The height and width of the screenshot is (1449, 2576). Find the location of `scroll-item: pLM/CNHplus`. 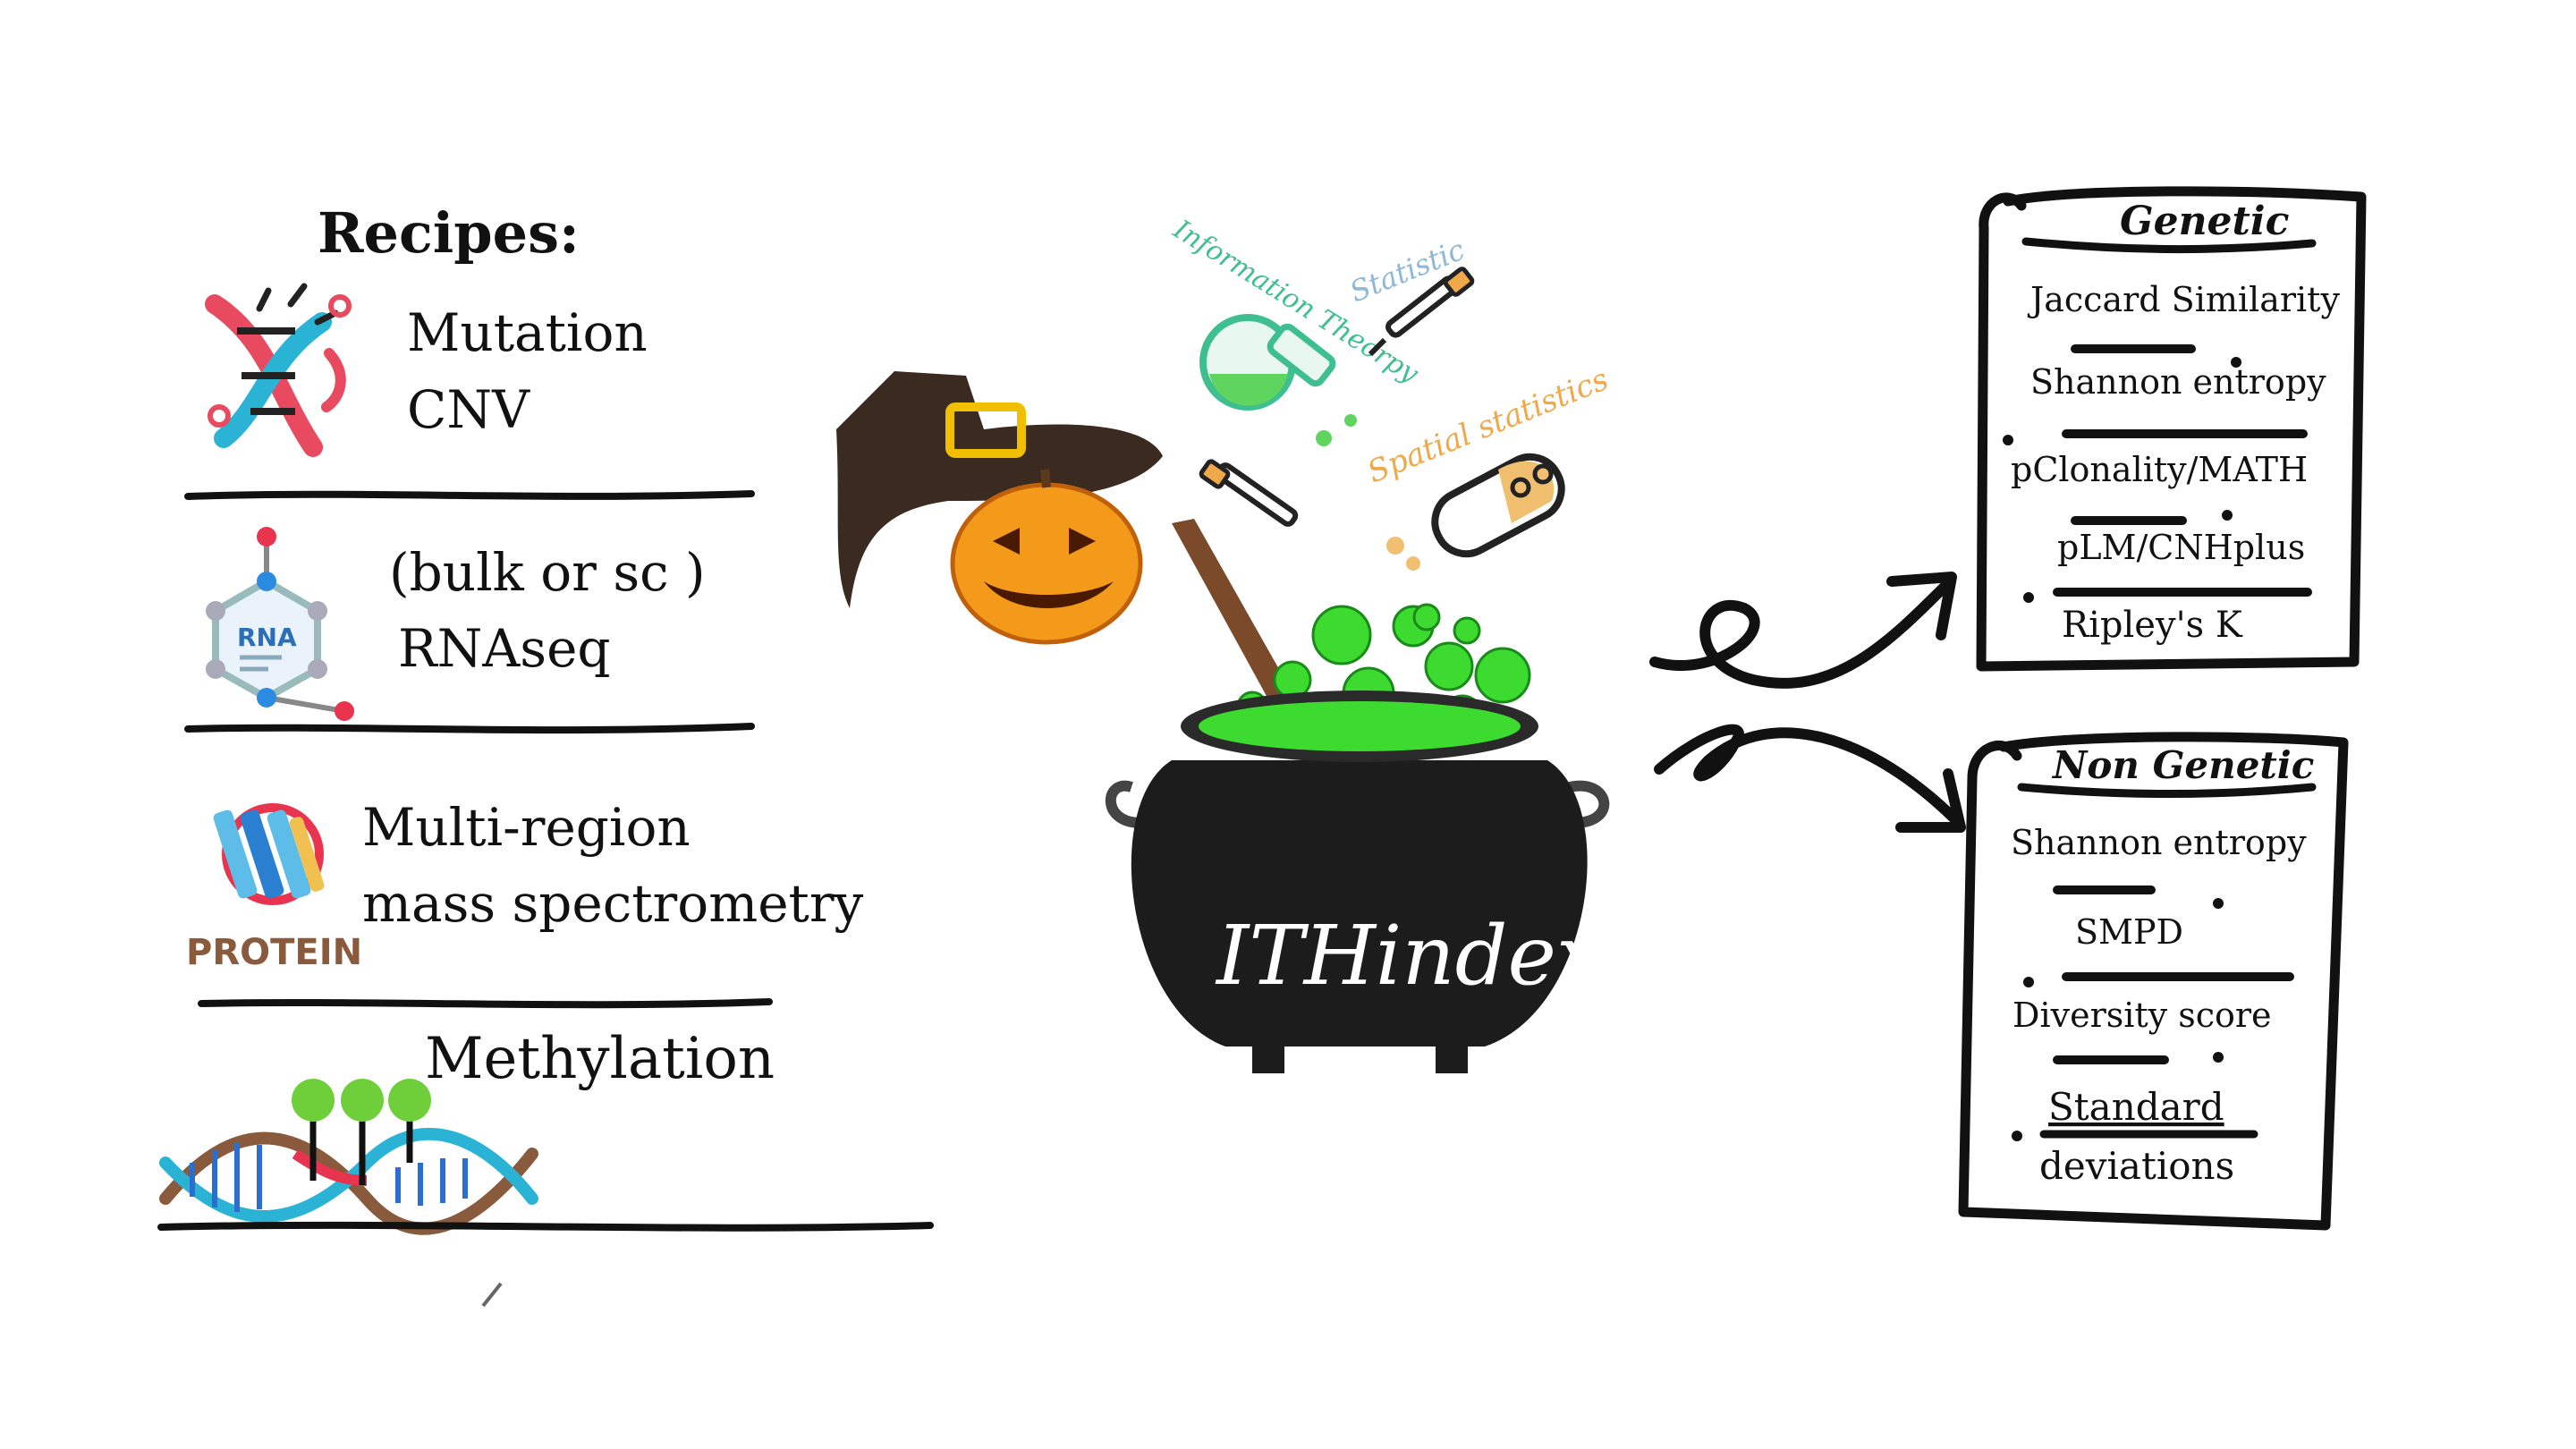

scroll-item: pLM/CNHplus is located at coordinates (2181, 547).